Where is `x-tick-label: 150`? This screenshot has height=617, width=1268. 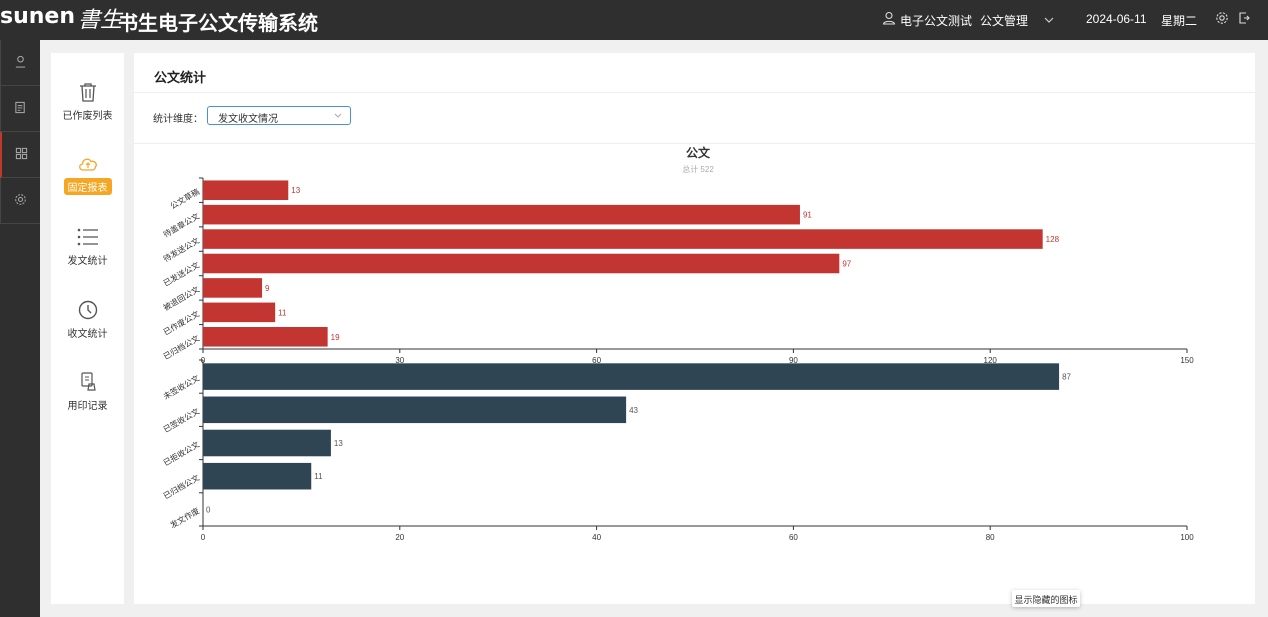
x-tick-label: 150 is located at coordinates (1187, 360).